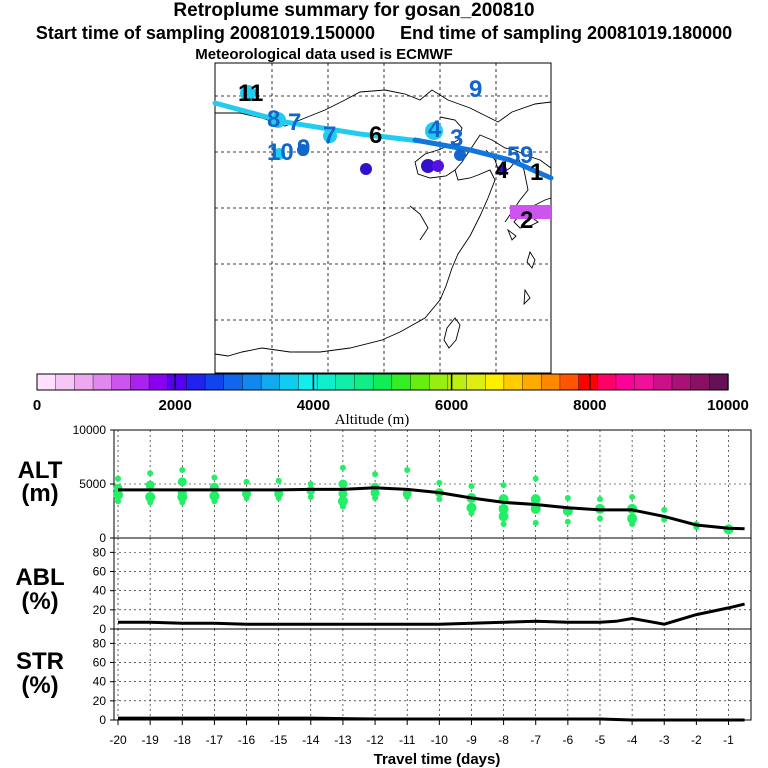 The image size is (768, 768). Describe the element at coordinates (183, 740) in the screenshot. I see `x-tick-label: -18` at that location.